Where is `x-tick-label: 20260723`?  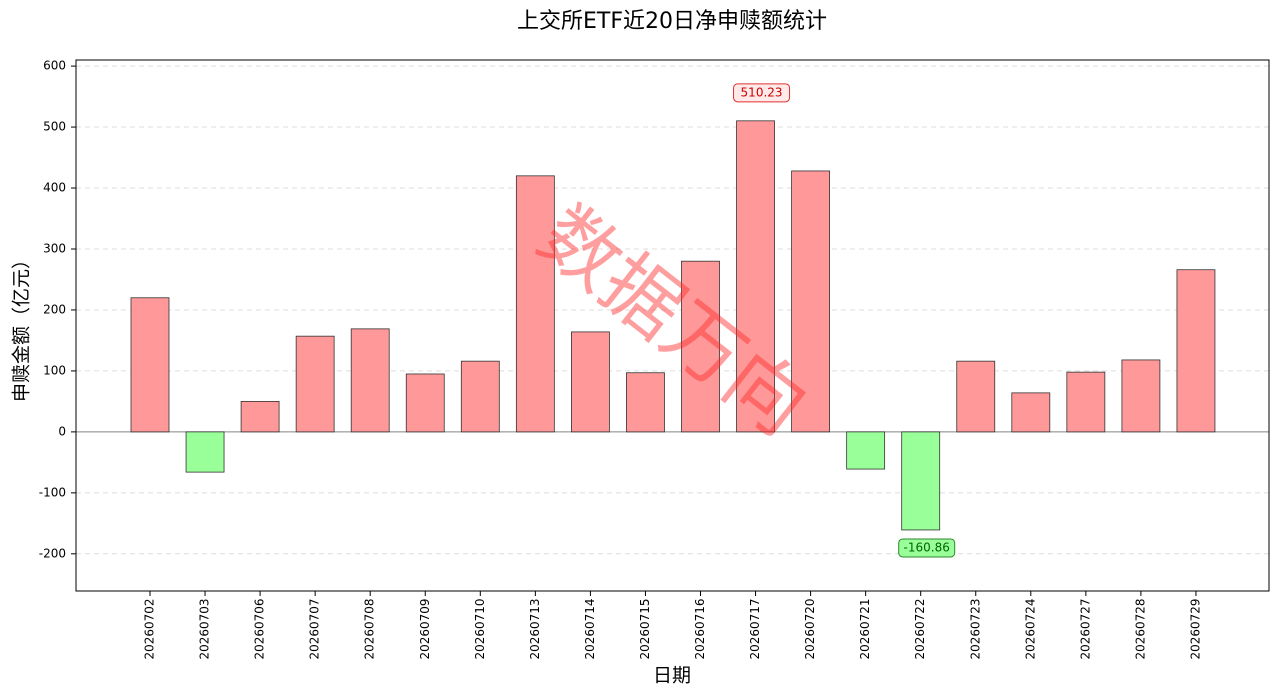 x-tick-label: 20260723 is located at coordinates (975, 628).